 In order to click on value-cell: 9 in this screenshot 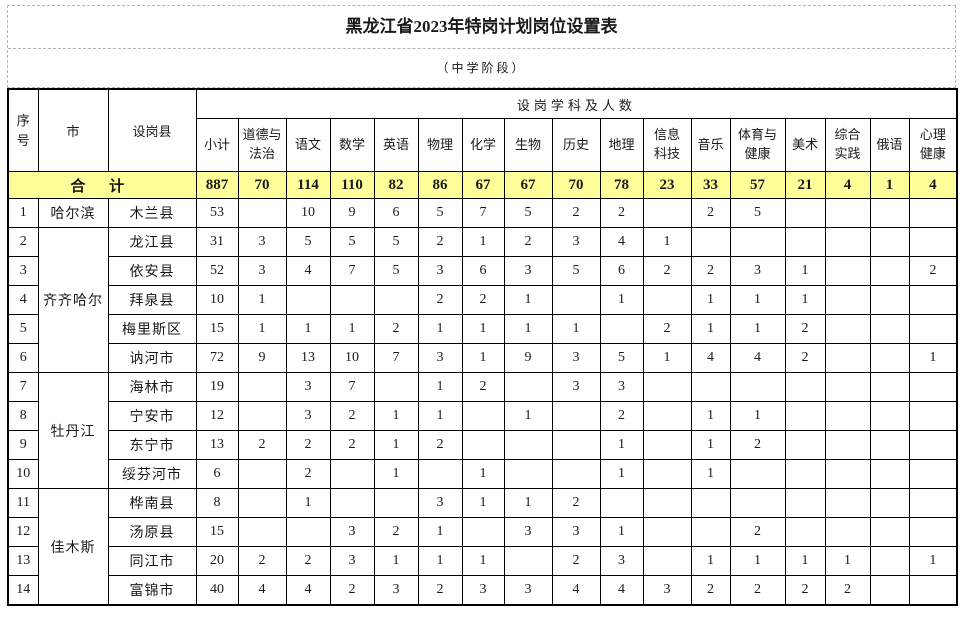, I will do `click(262, 358)`.